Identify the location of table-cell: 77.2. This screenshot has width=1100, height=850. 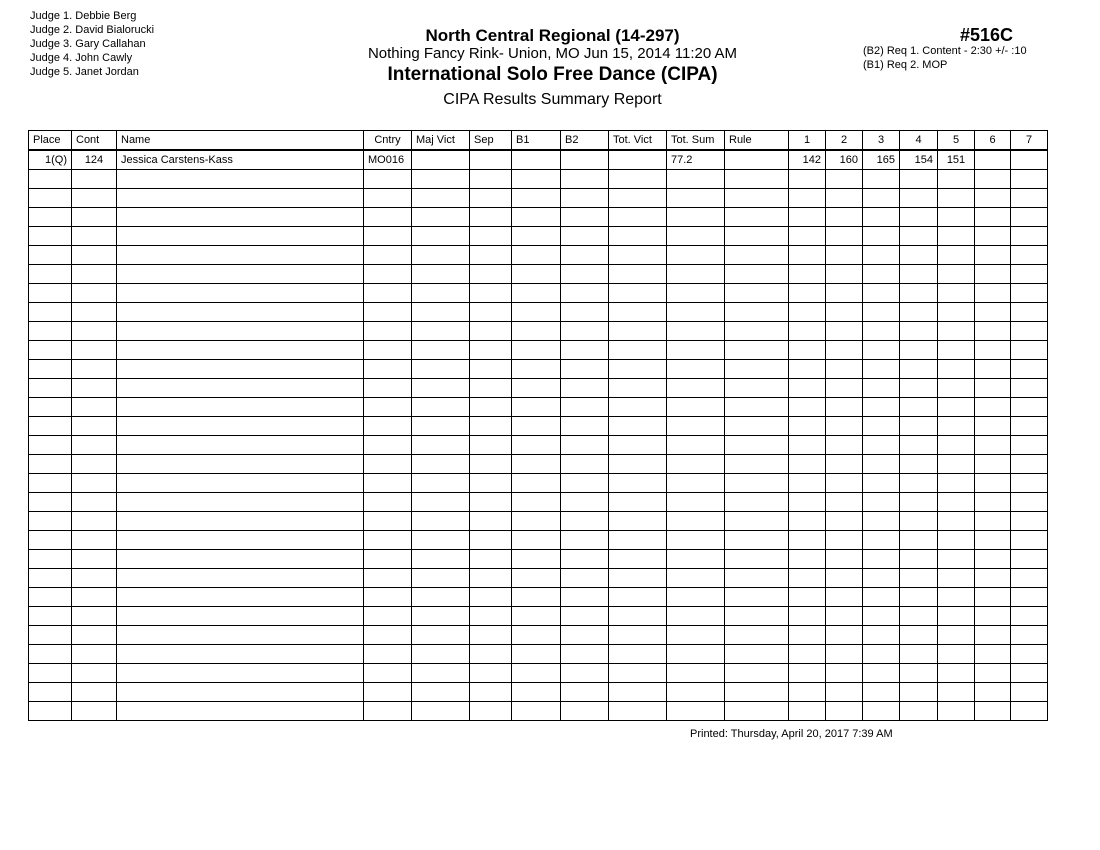
(695, 159).